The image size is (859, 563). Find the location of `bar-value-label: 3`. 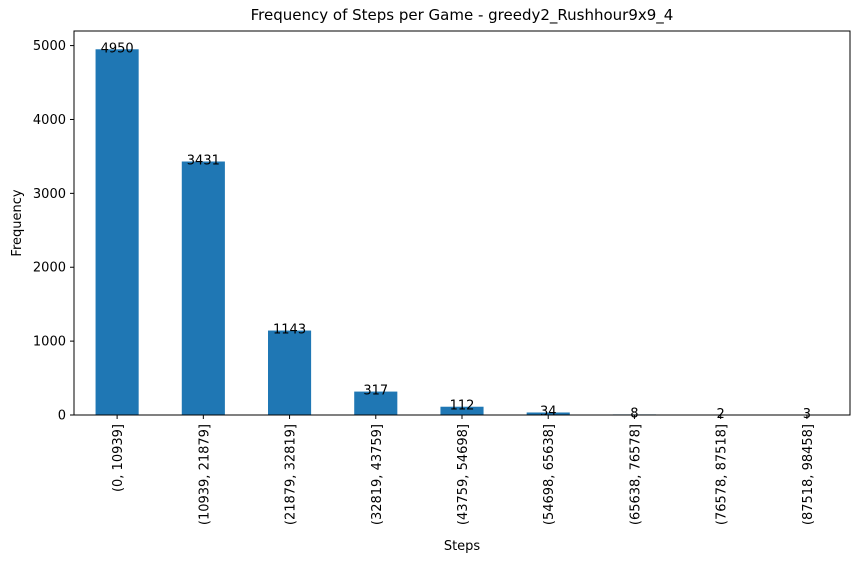

bar-value-label: 3 is located at coordinates (807, 414).